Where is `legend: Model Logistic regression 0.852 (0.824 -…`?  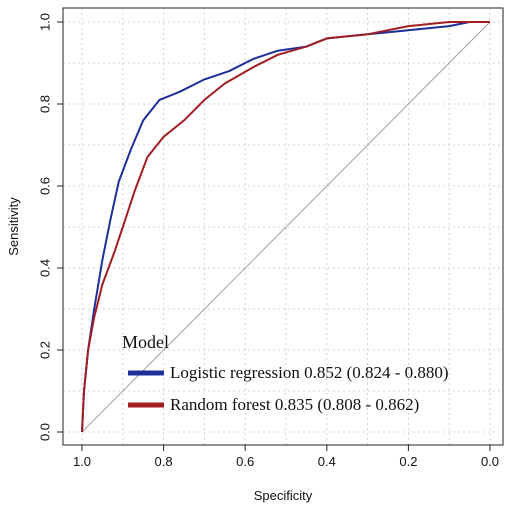 legend: Model Logistic regression 0.852 (0.824 -… is located at coordinates (285, 373).